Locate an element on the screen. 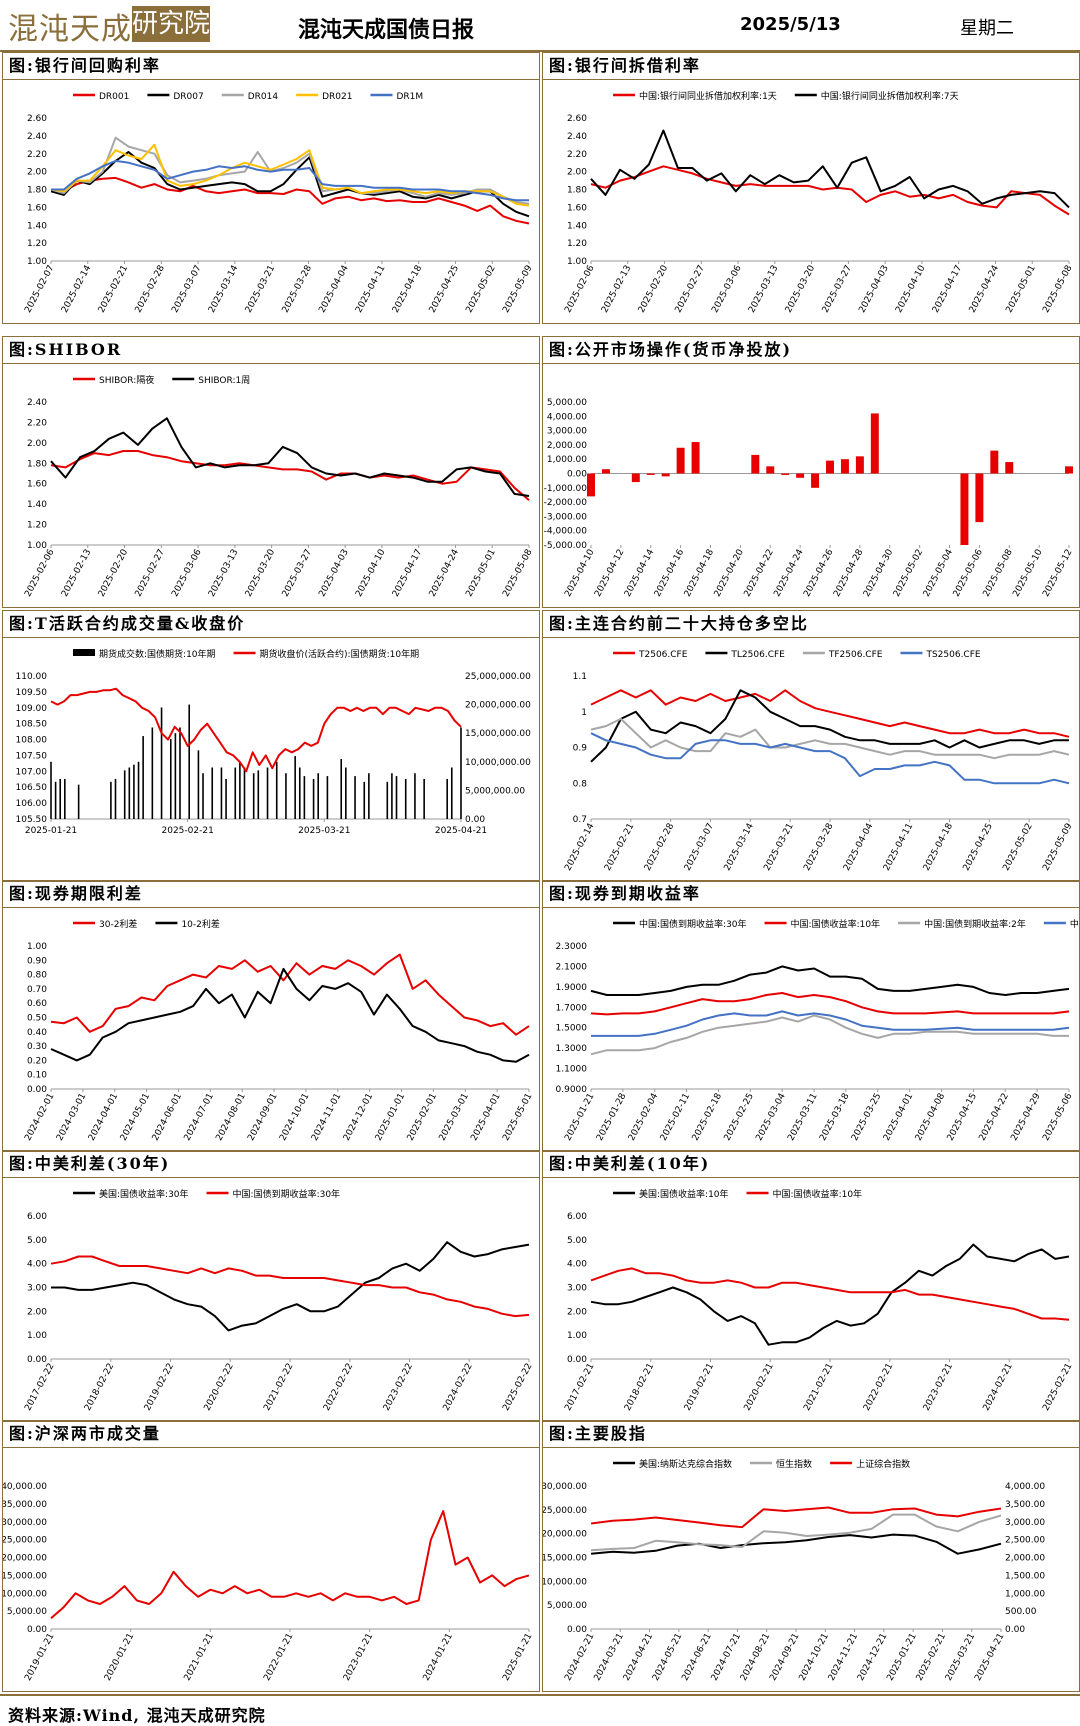  y-tick-label: 4,000.00 is located at coordinates (567, 417).